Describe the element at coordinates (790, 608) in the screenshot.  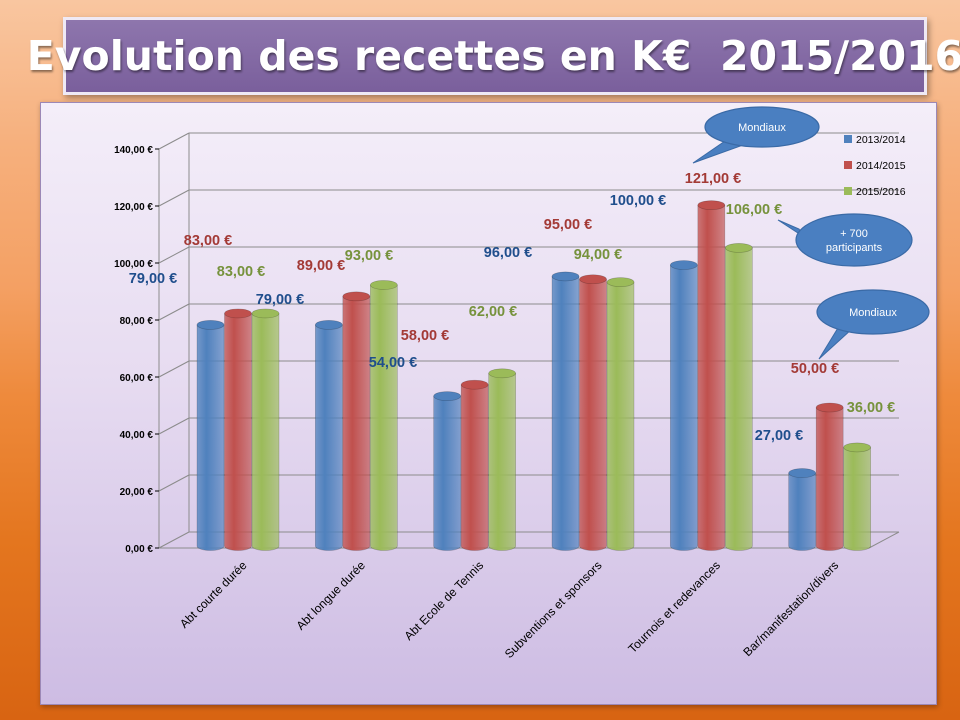
I see `x-tick-label: Bar/manifestation/divers` at that location.